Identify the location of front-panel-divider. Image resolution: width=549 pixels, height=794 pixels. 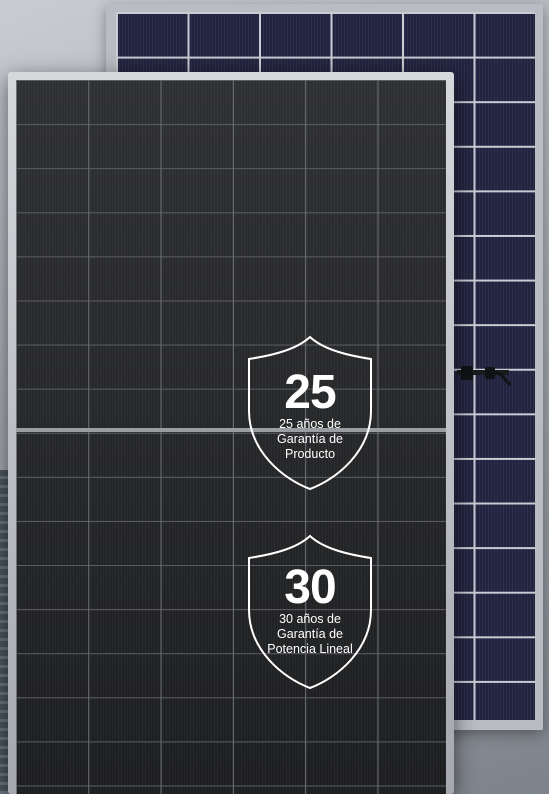
(231, 430).